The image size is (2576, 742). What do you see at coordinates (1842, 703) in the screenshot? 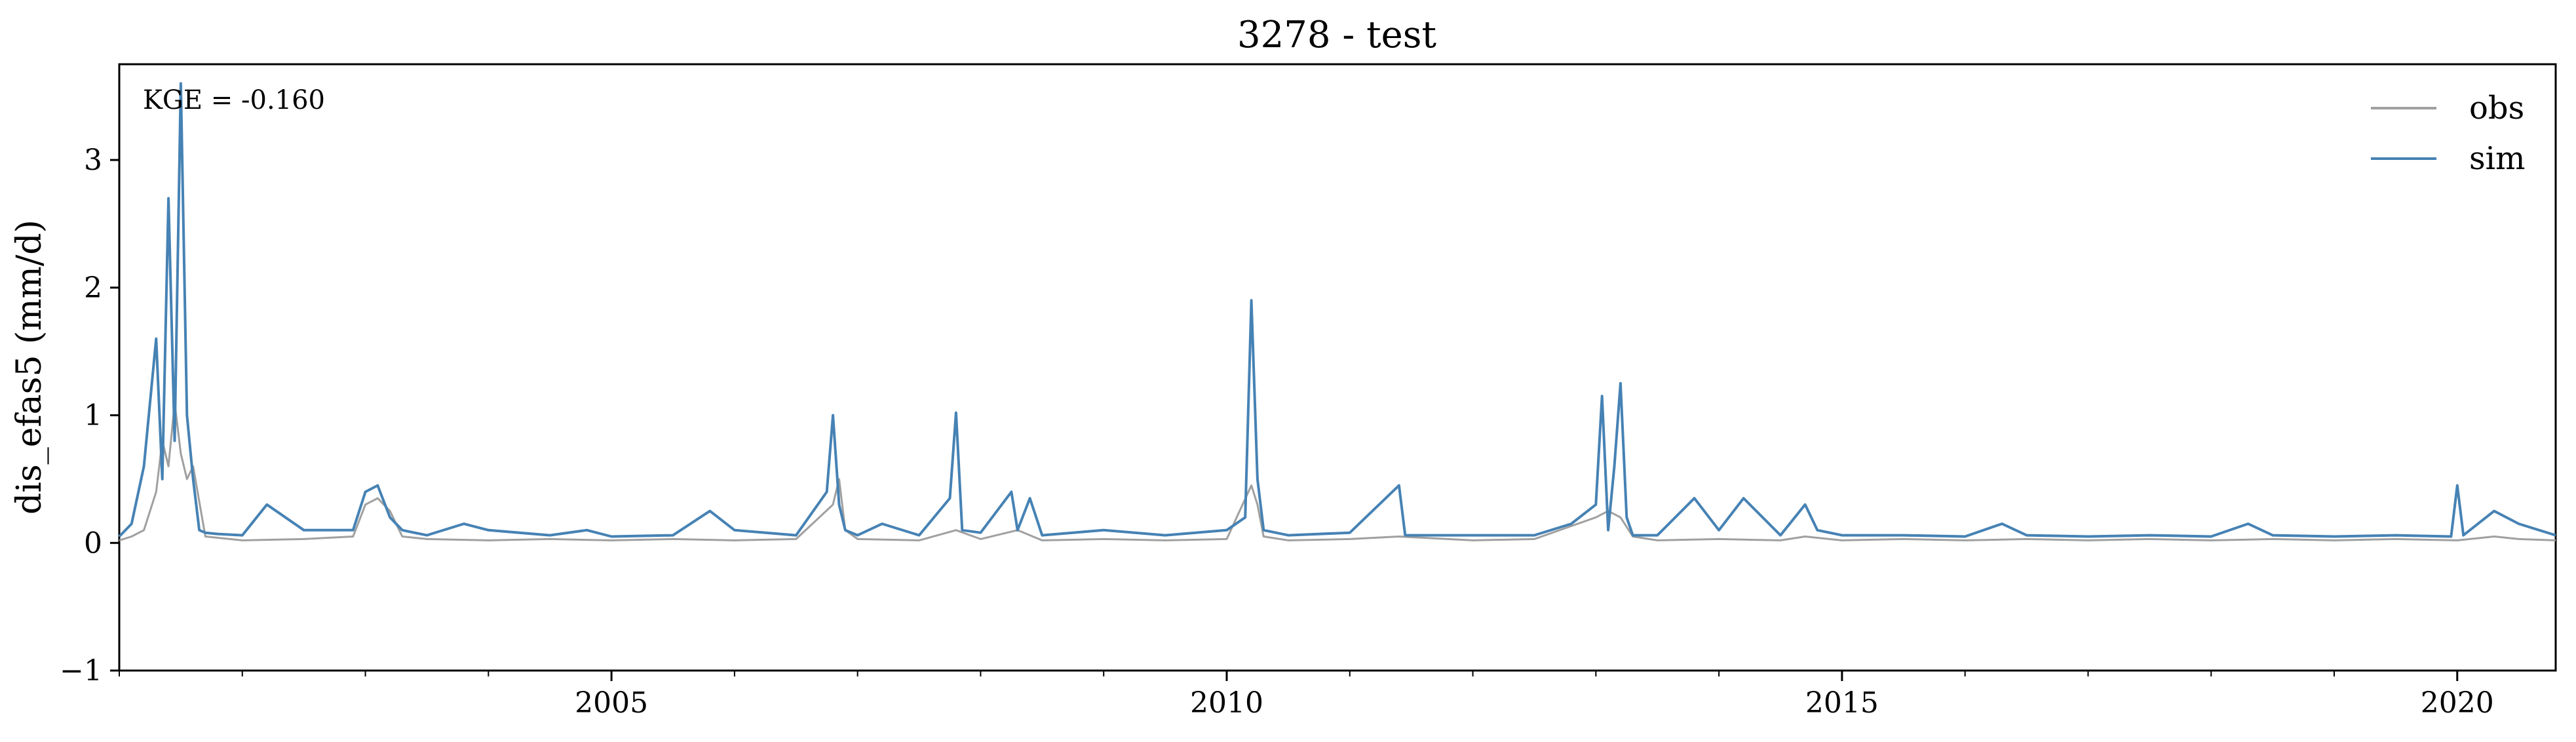
I see `x-tick-label: 2015` at bounding box center [1842, 703].